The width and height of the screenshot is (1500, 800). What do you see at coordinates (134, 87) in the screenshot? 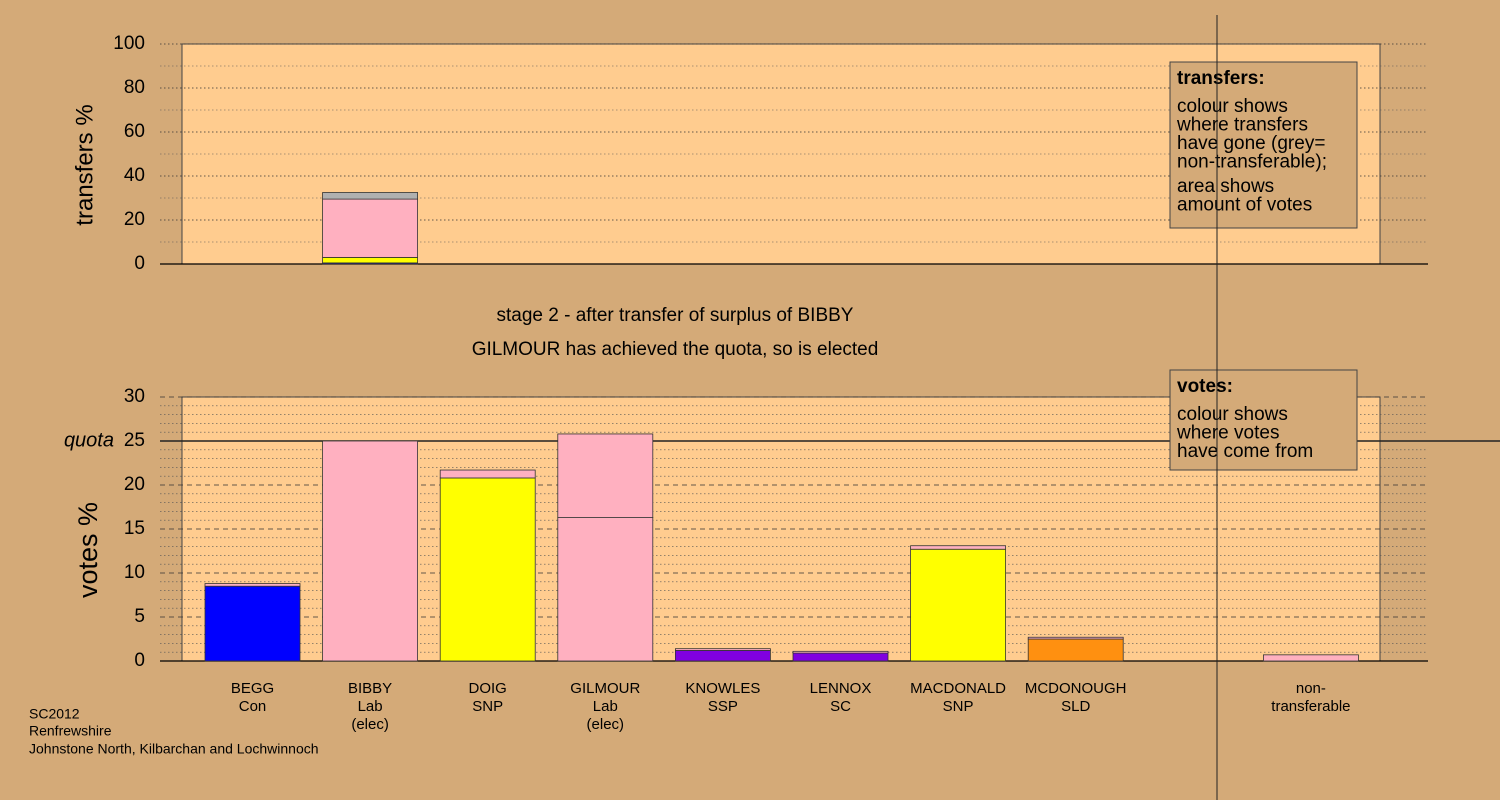
I see `y-tick-label: 80` at bounding box center [134, 87].